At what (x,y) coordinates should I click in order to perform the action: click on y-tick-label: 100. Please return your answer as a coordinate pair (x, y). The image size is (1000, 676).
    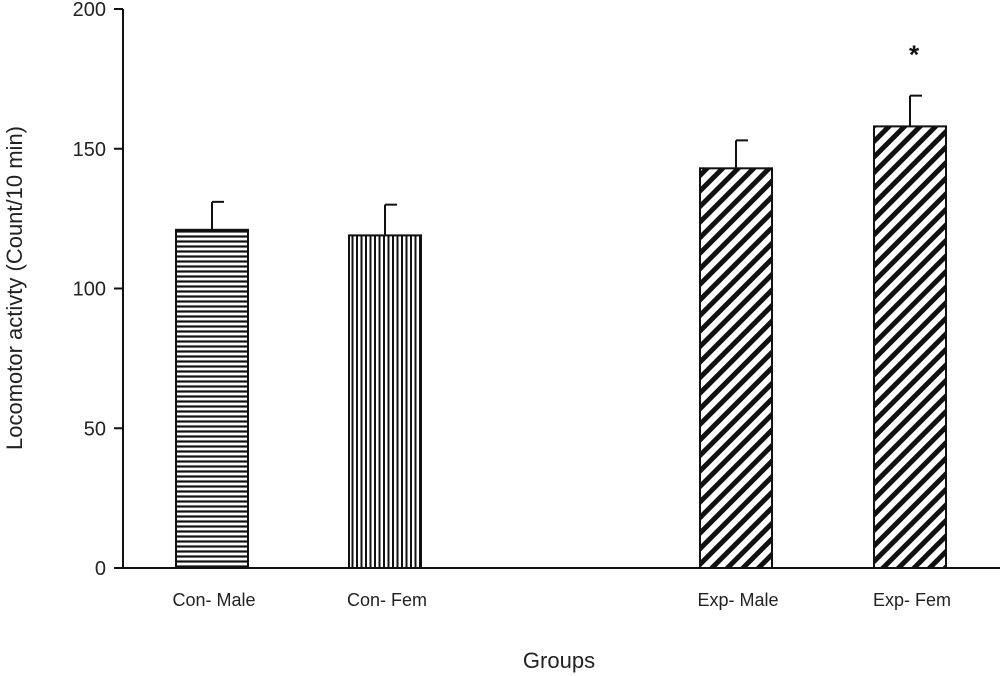
    Looking at the image, I should click on (89, 290).